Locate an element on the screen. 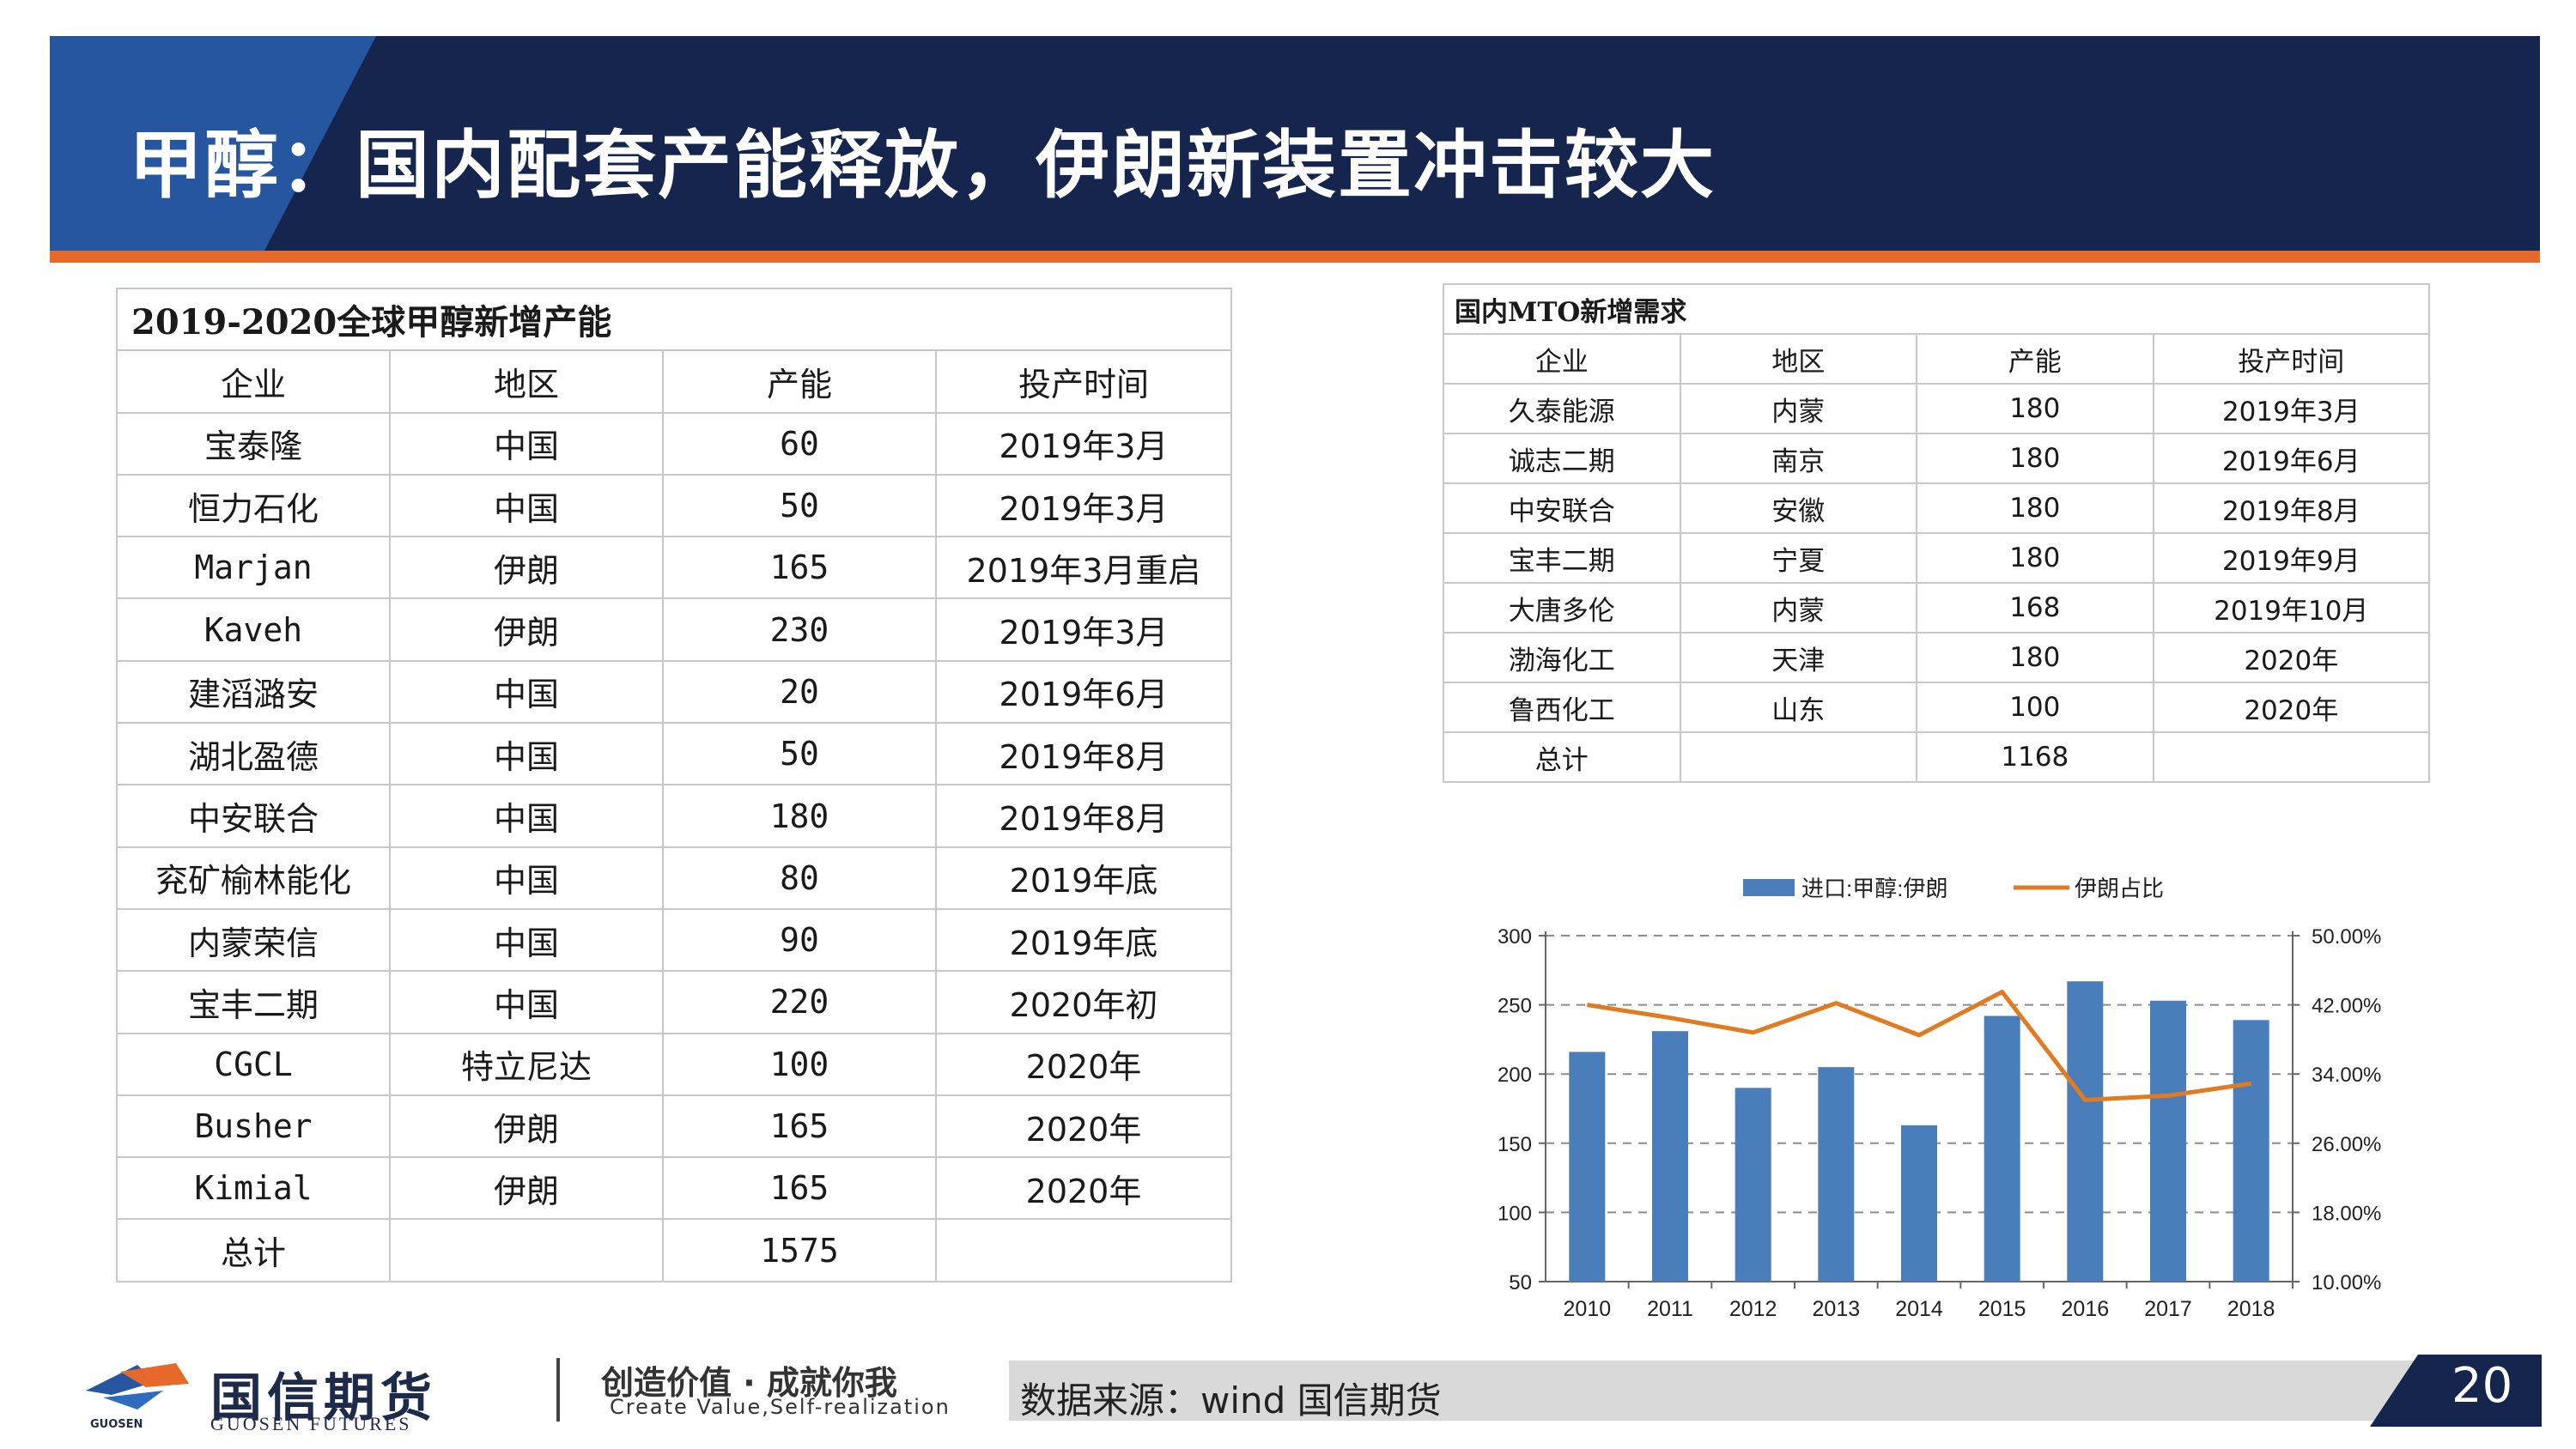  table-row: CGCL 特立尼达 100 2020年 is located at coordinates (674, 1064).